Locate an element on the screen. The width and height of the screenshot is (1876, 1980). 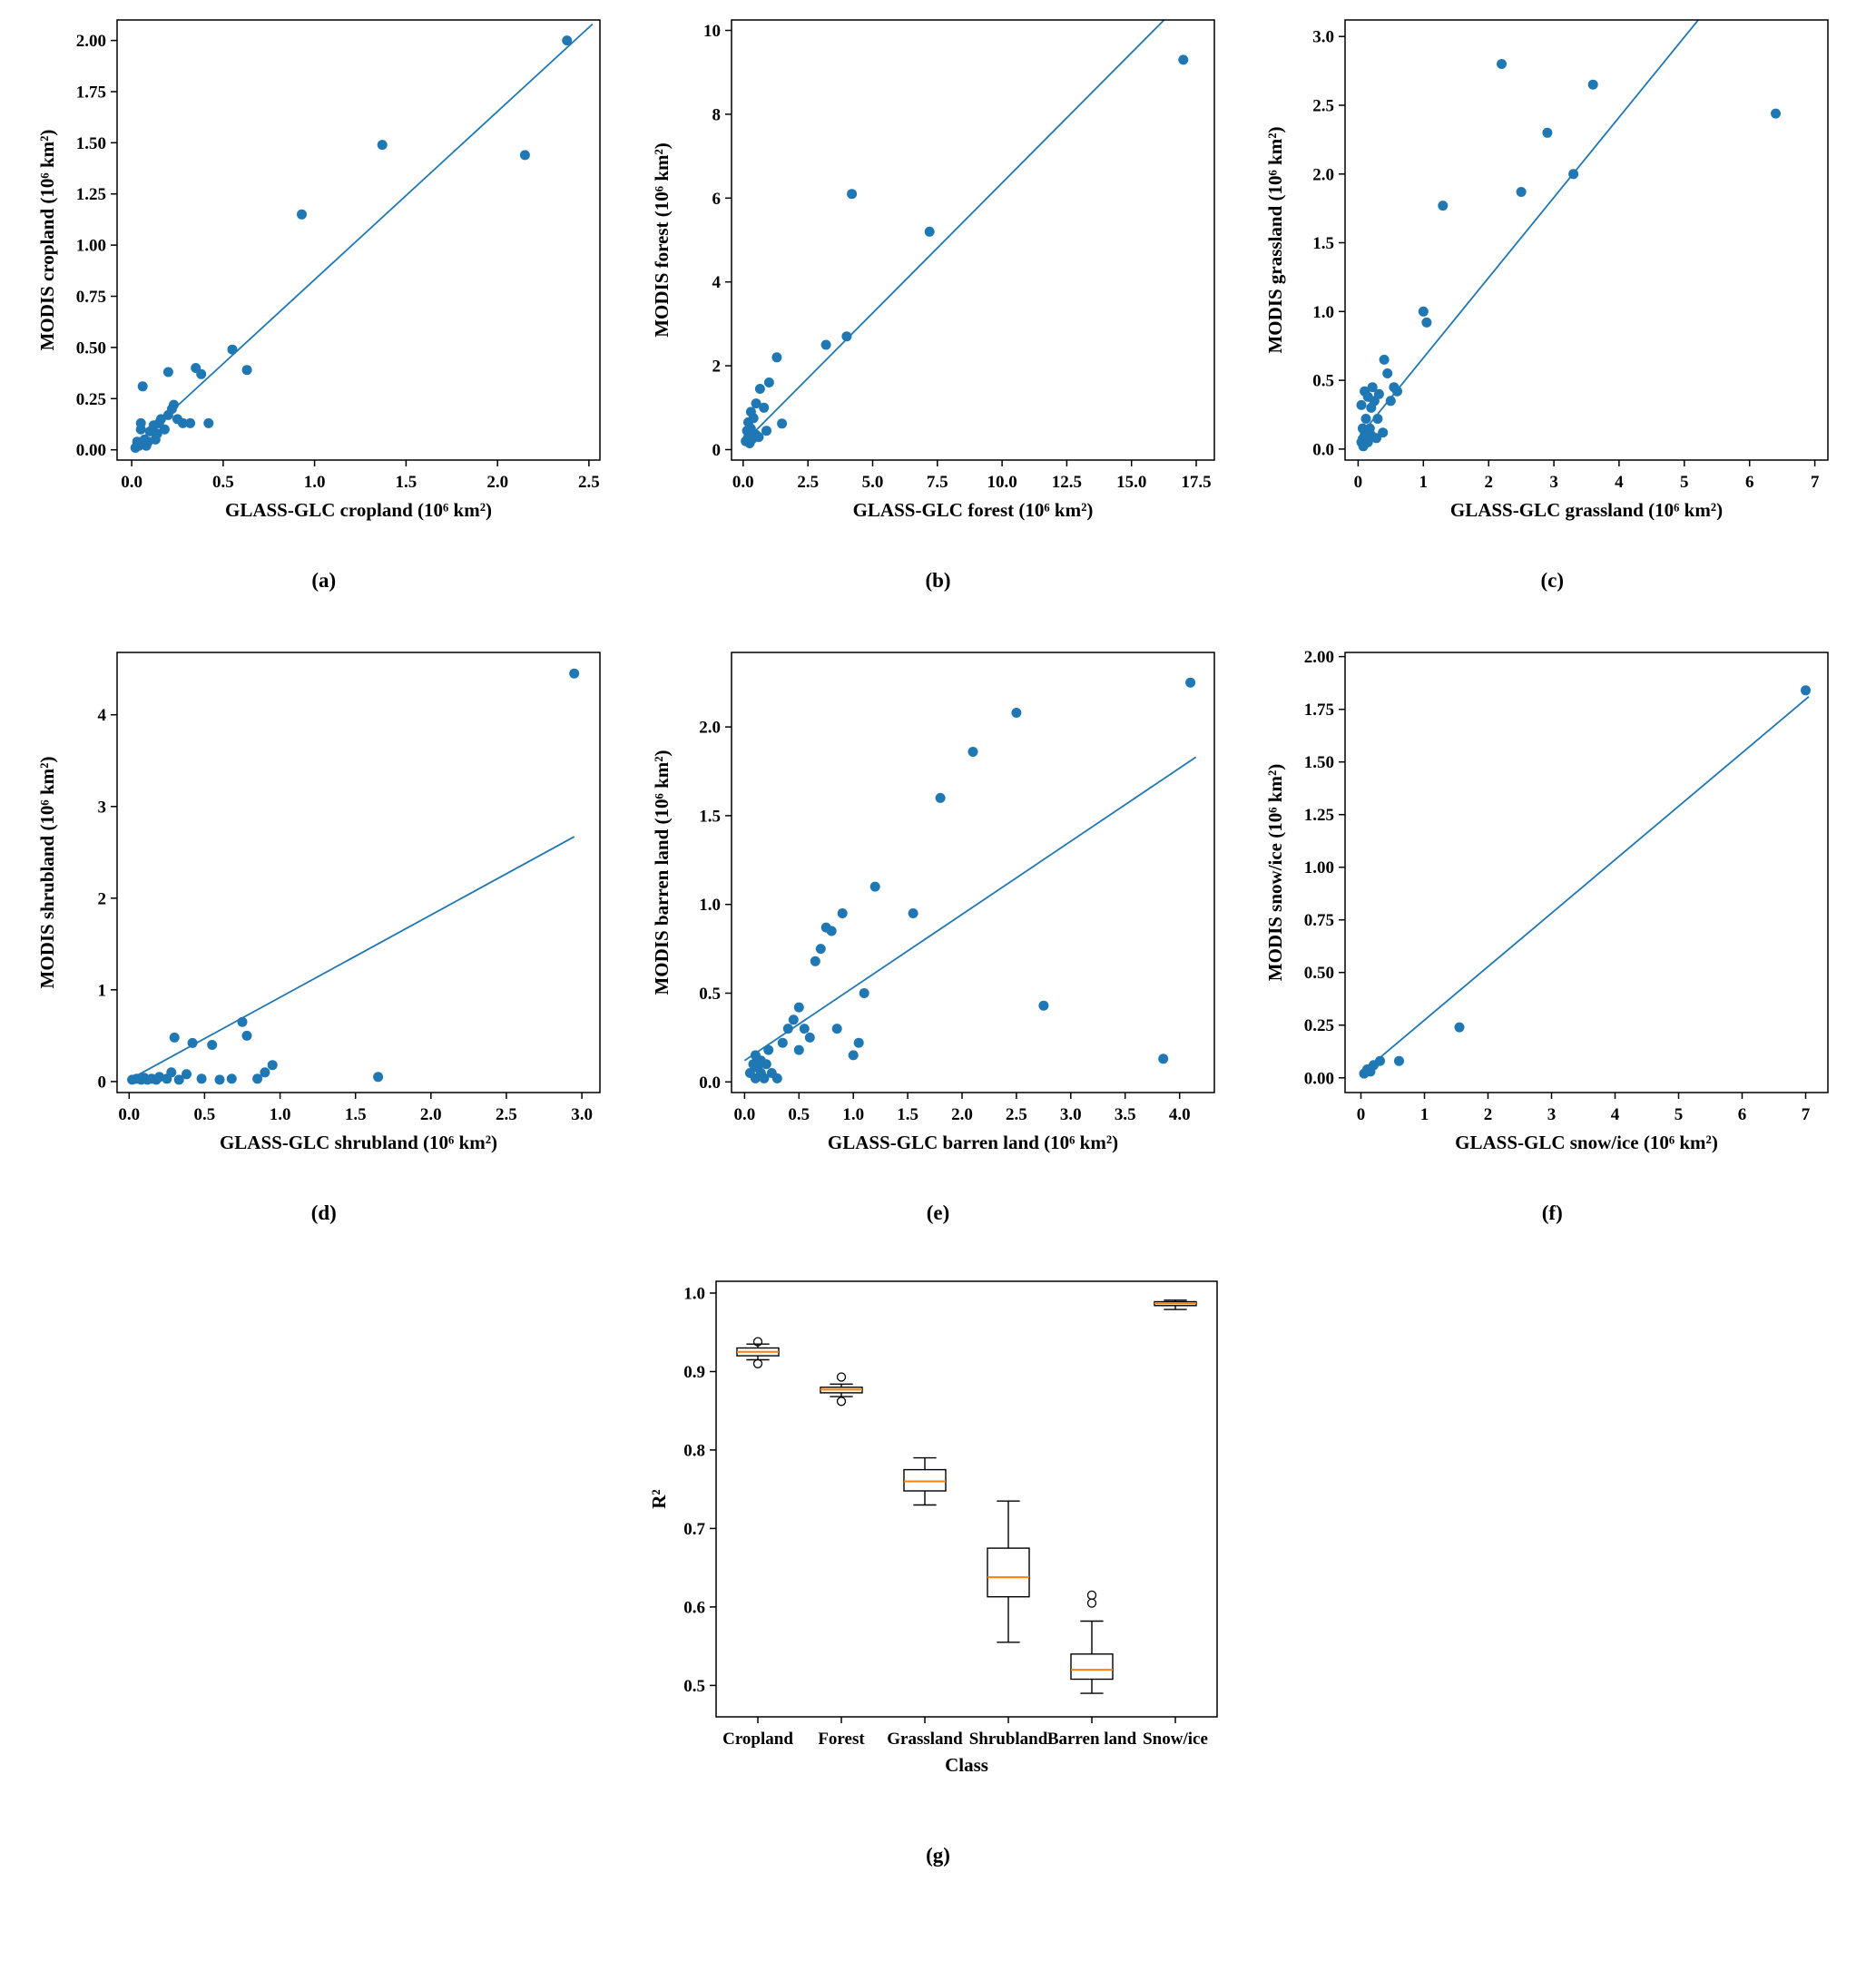
svg-text: Class is located at coordinates (967, 1765).